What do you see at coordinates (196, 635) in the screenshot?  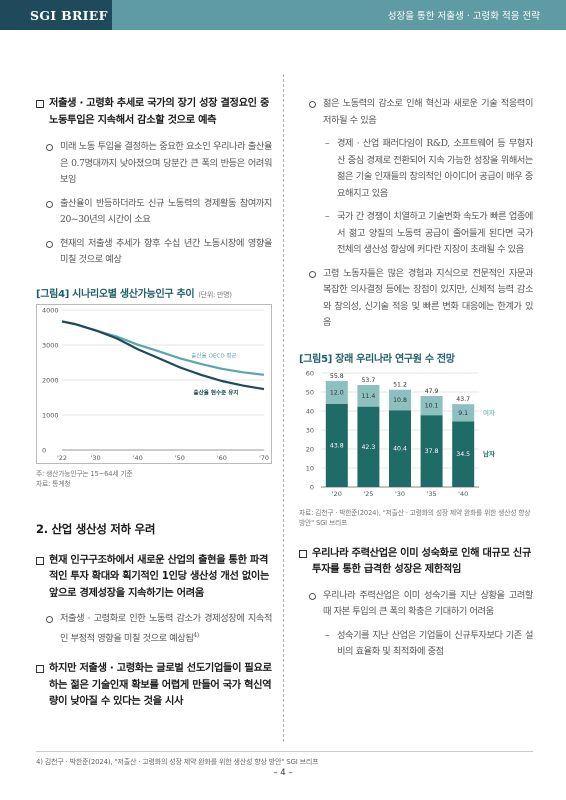 I see `footnote-ref: 4)` at bounding box center [196, 635].